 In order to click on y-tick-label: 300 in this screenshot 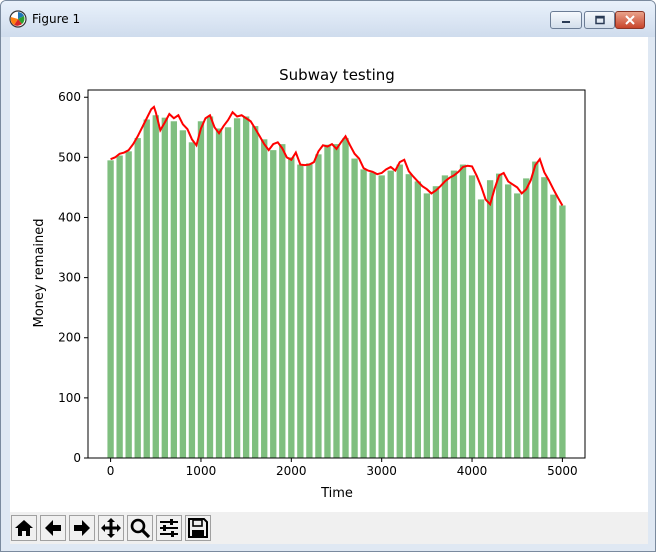, I will do `click(69, 278)`.